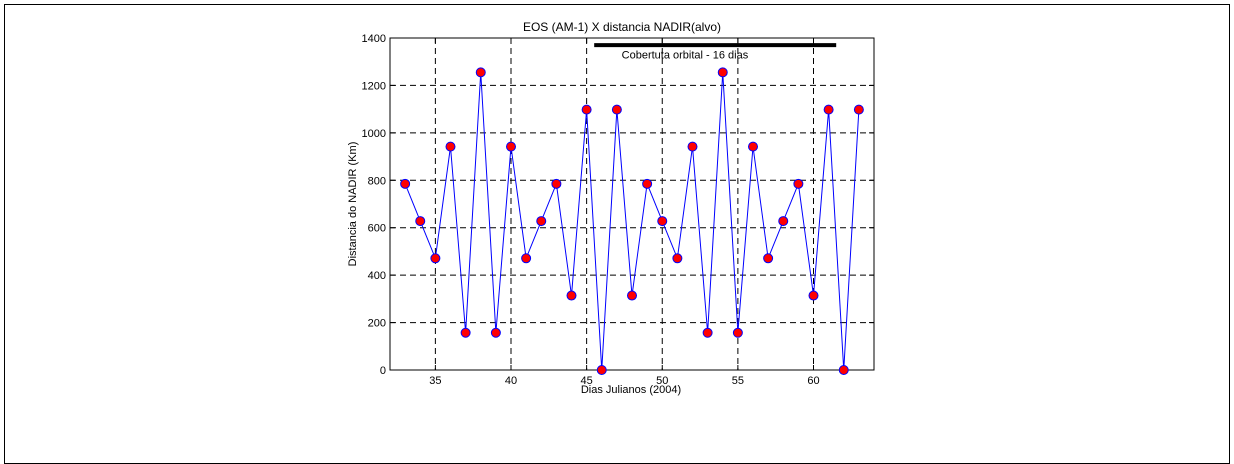  Describe the element at coordinates (813, 381) in the screenshot. I see `x-tick-label: 60` at that location.